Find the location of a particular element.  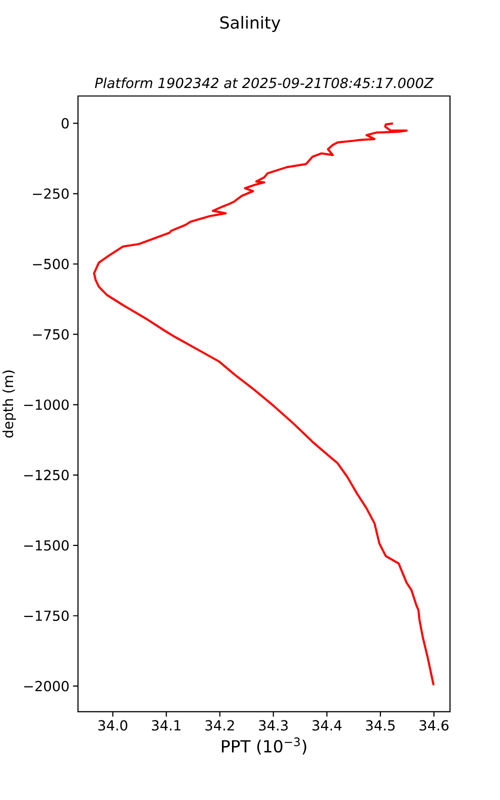

y-tick-label: −1500 is located at coordinates (46, 545).